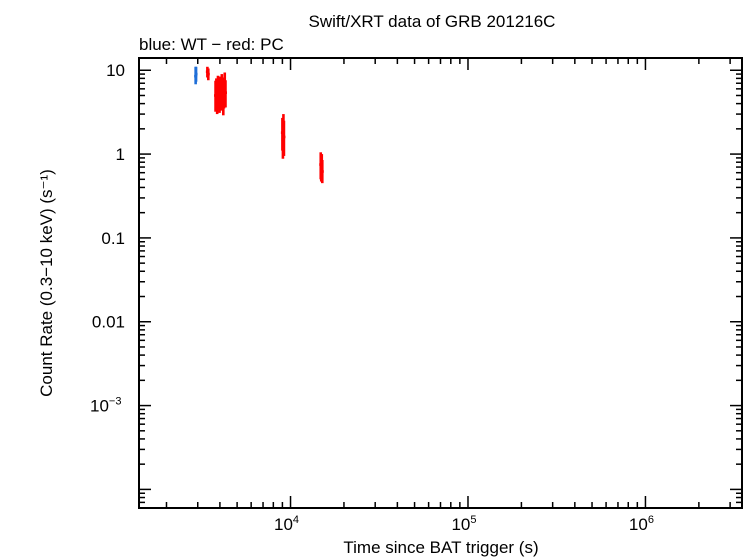 Image resolution: width=746 pixels, height=558 pixels. Describe the element at coordinates (115, 70) in the screenshot. I see `y-tick-label: 10` at that location.